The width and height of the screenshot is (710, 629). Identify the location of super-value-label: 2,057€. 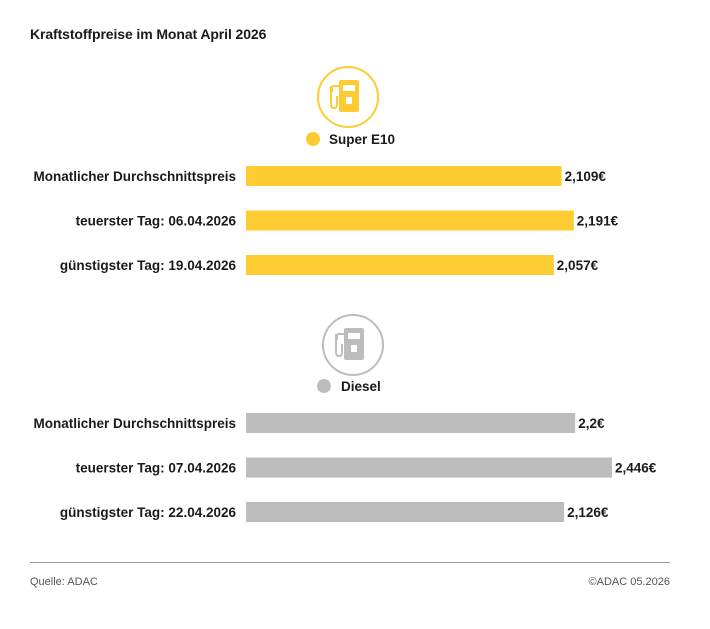
(578, 265).